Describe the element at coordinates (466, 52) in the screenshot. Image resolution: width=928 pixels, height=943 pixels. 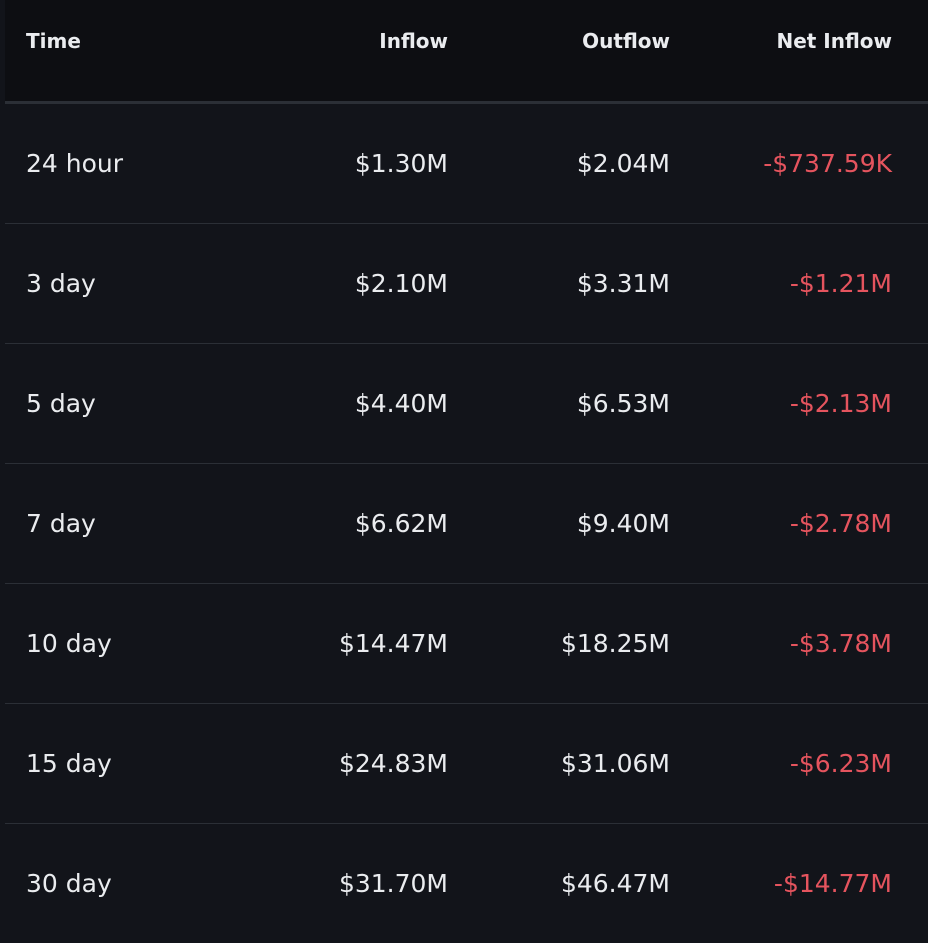
I see `table-header: Time Inflow Outflow Net Inflow` at that location.